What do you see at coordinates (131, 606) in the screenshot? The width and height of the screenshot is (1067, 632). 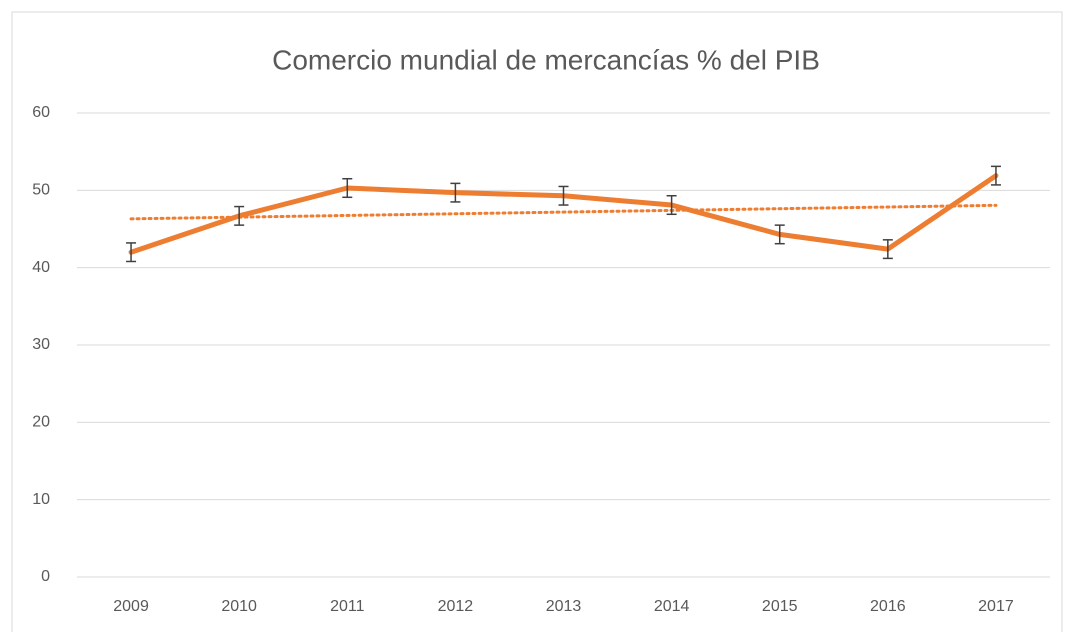 I see `x-tick-label: 2009` at bounding box center [131, 606].